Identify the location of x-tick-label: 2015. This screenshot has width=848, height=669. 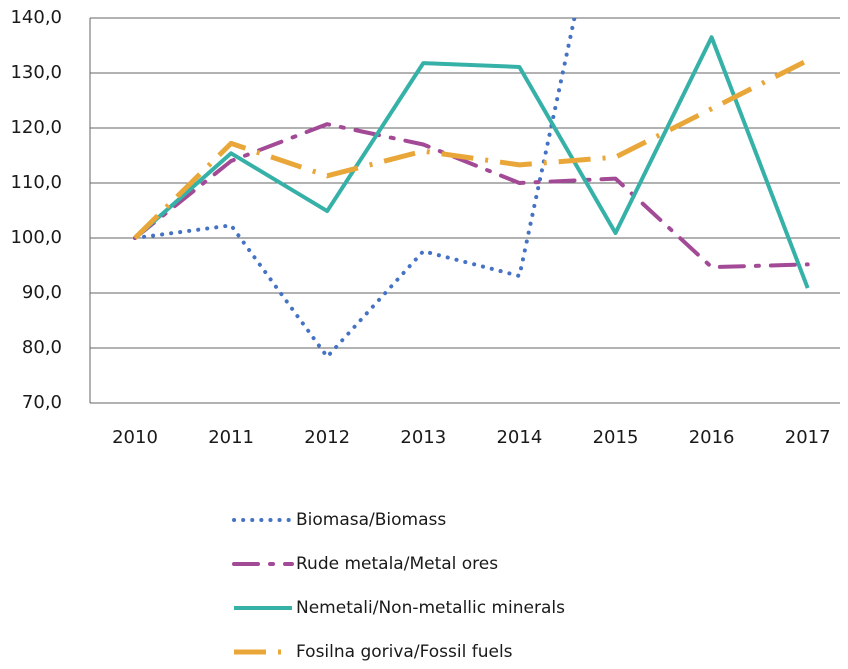
(616, 437).